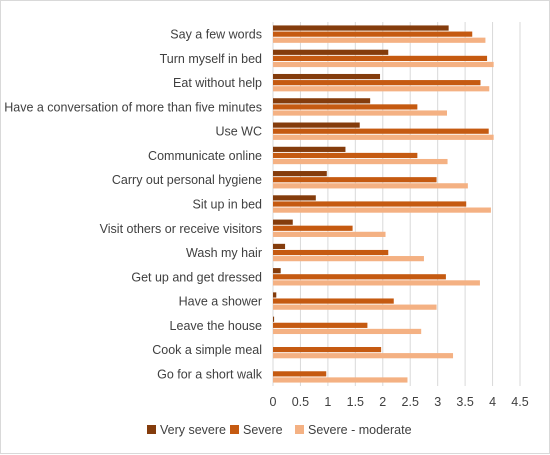  Describe the element at coordinates (263, 430) in the screenshot. I see `legend-label: Severe` at that location.